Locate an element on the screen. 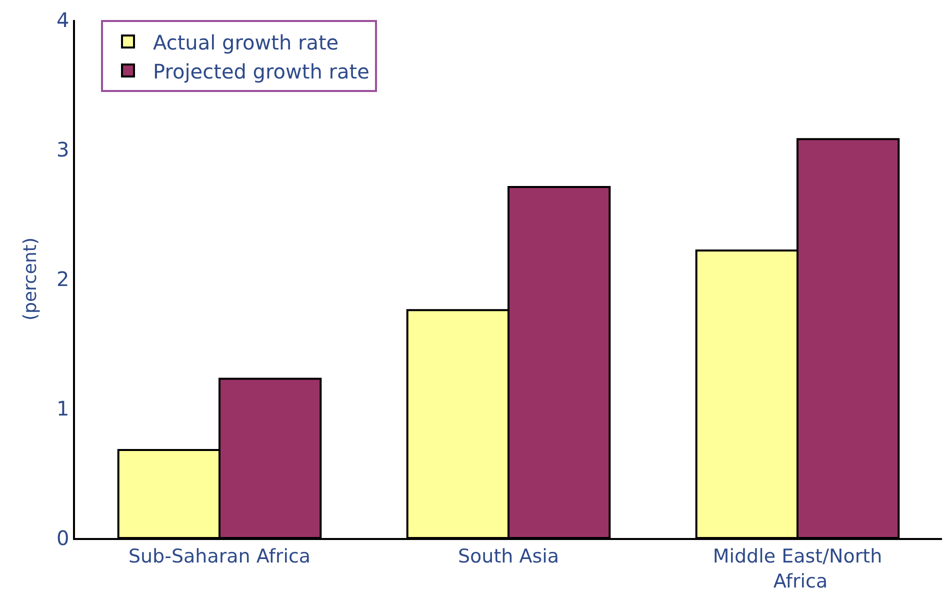 The width and height of the screenshot is (947, 613). y-tick-label: 3 is located at coordinates (63, 150).